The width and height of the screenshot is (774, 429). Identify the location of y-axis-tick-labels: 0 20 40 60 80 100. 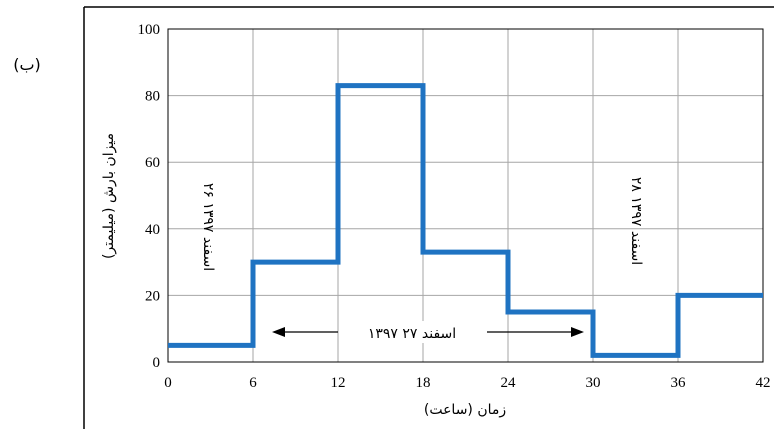
(149, 196).